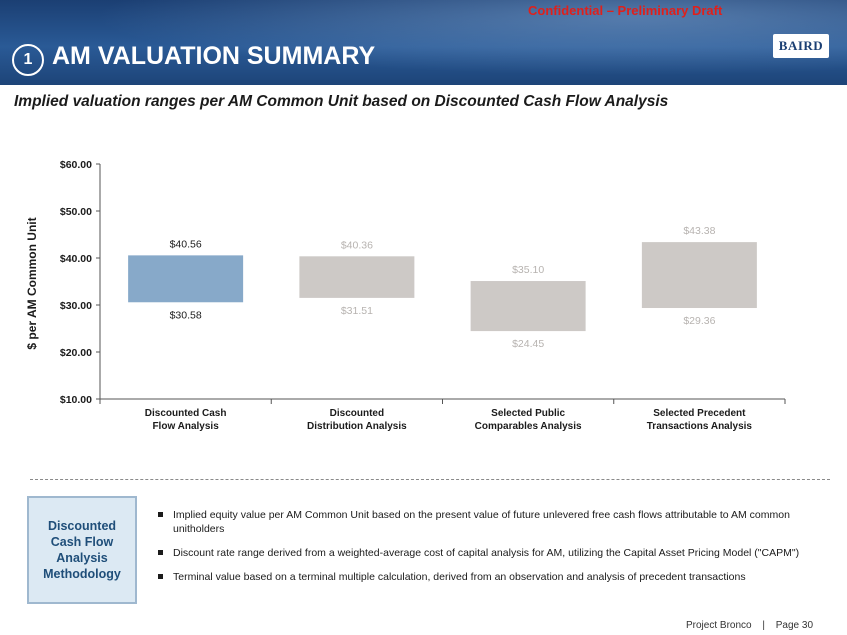  I want to click on low-value-label: $24.45, so click(528, 344).